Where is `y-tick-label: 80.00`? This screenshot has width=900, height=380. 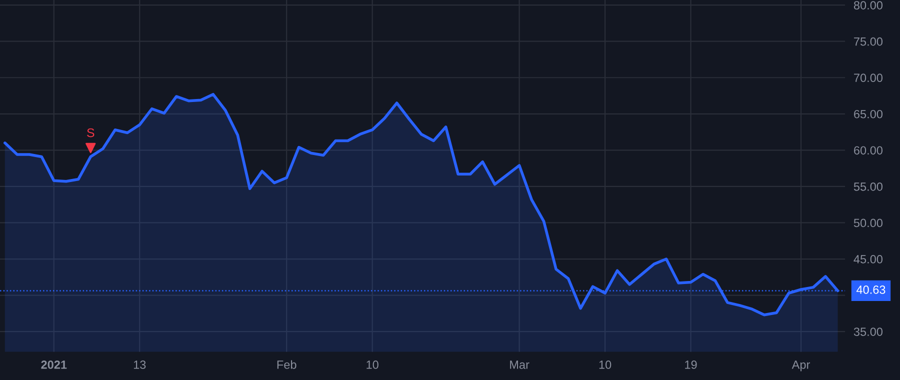 y-tick-label: 80.00 is located at coordinates (868, 5).